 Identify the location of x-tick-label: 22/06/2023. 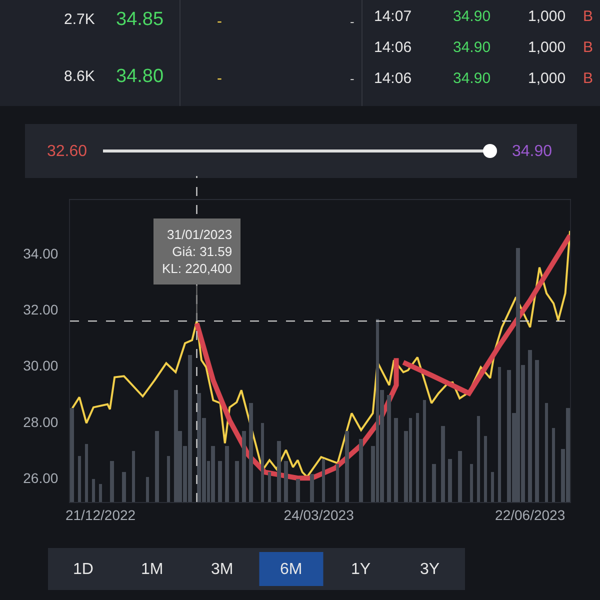
(530, 514).